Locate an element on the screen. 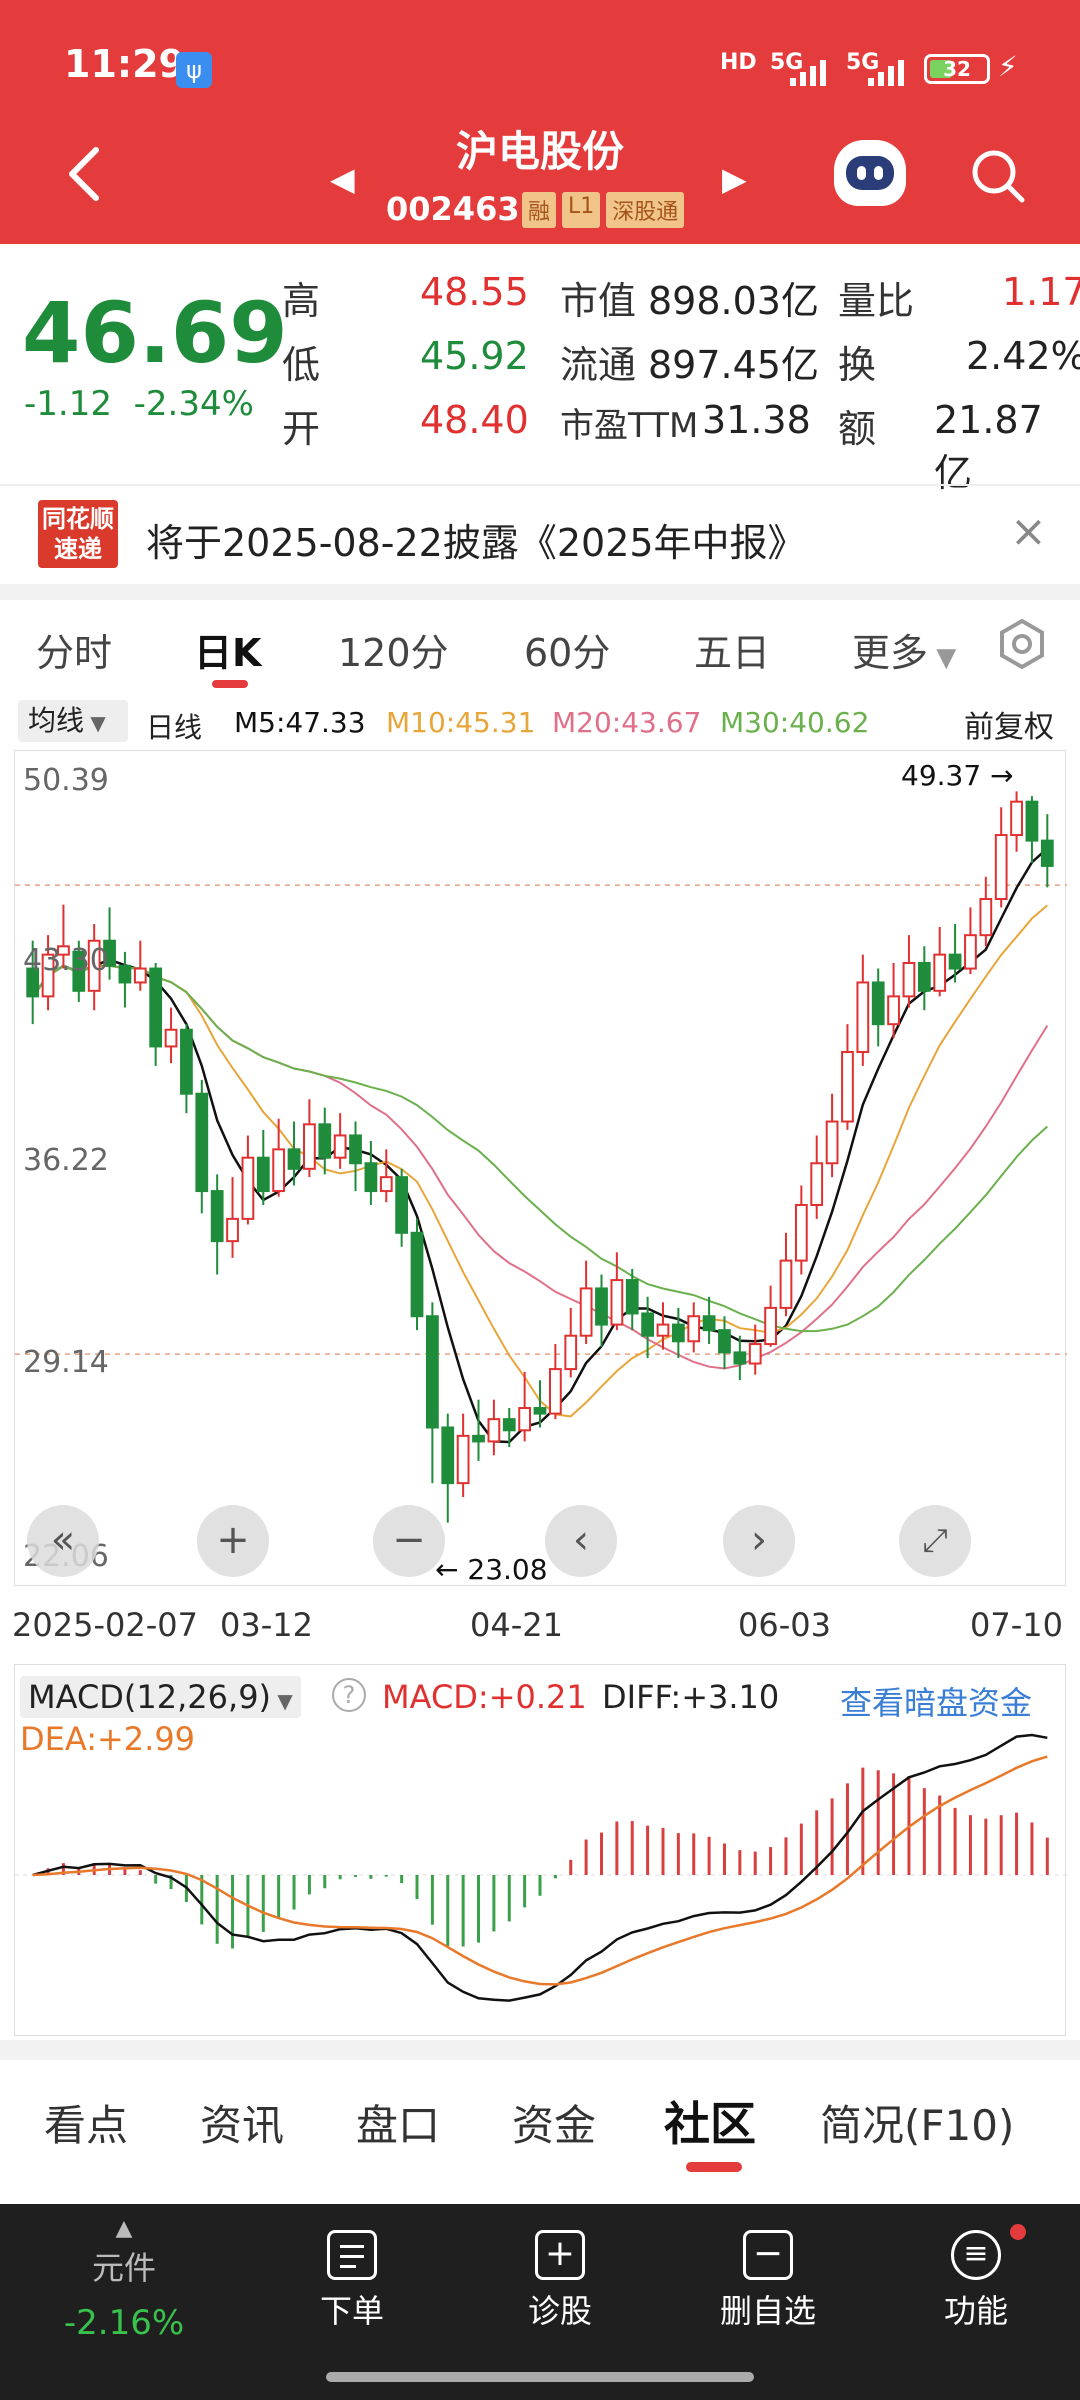 The width and height of the screenshot is (1080, 2400). functions-button: ≡ 功能 is located at coordinates (976, 2302).